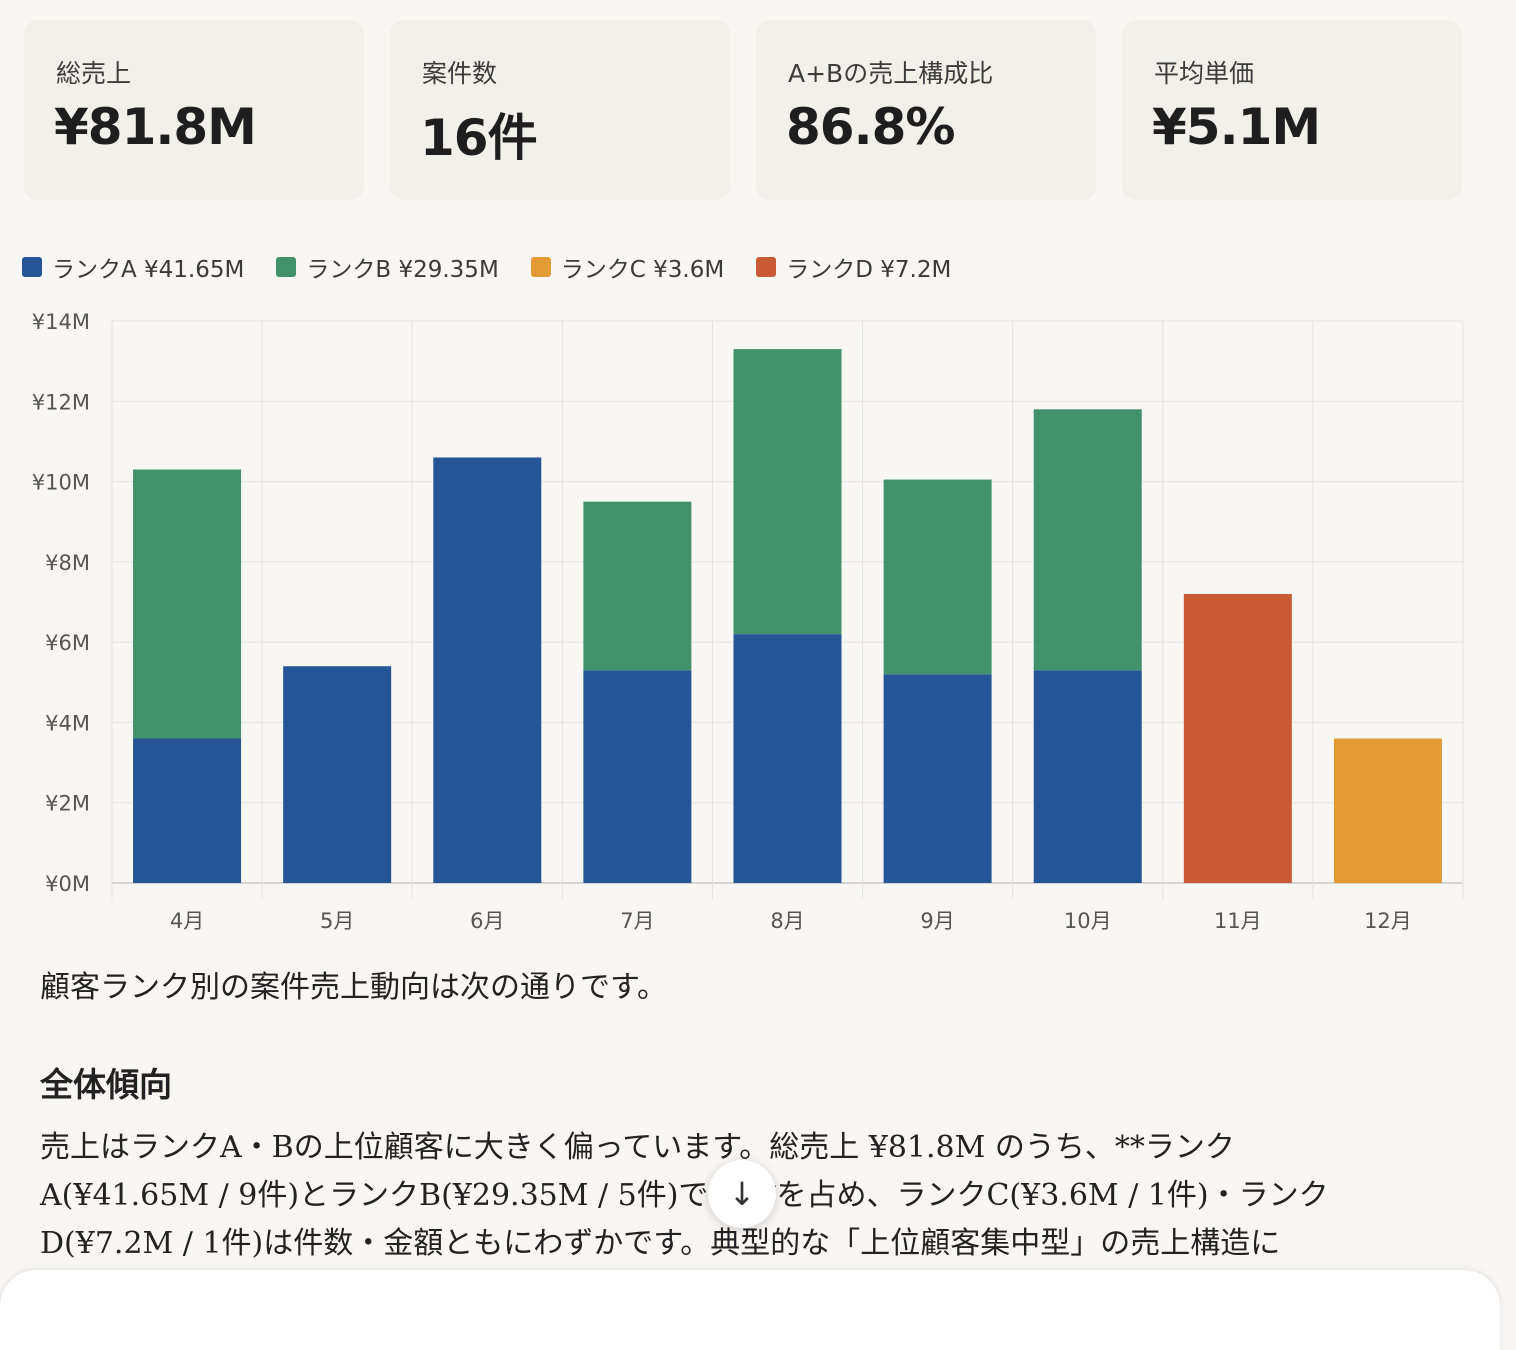 This screenshot has height=1350, width=1516. I want to click on x-tick-label: 11月, so click(1238, 921).